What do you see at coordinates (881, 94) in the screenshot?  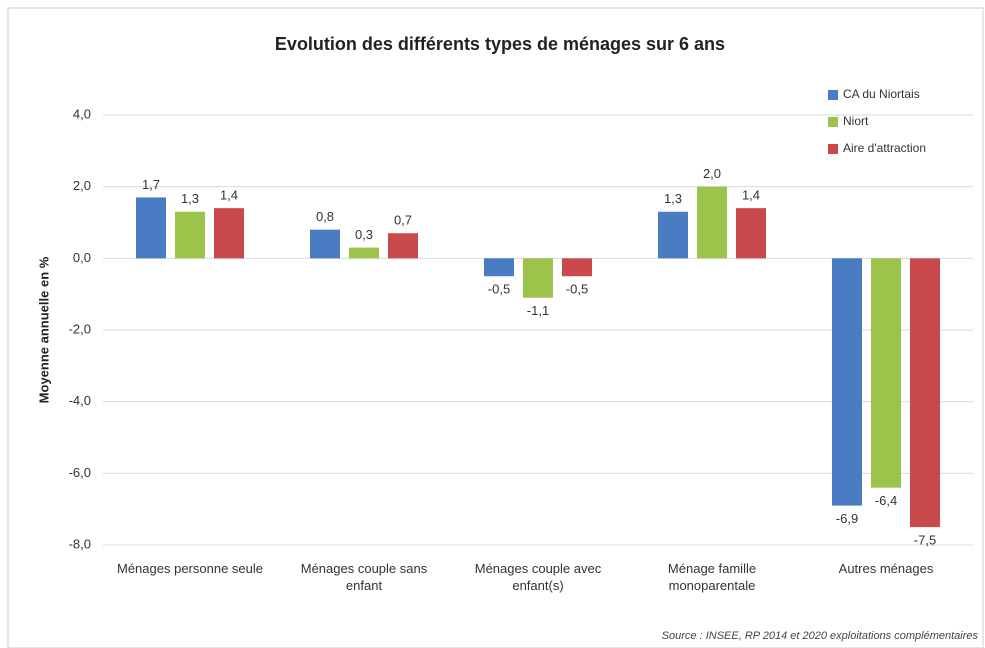 I see `legend-label: CA du Niortais` at bounding box center [881, 94].